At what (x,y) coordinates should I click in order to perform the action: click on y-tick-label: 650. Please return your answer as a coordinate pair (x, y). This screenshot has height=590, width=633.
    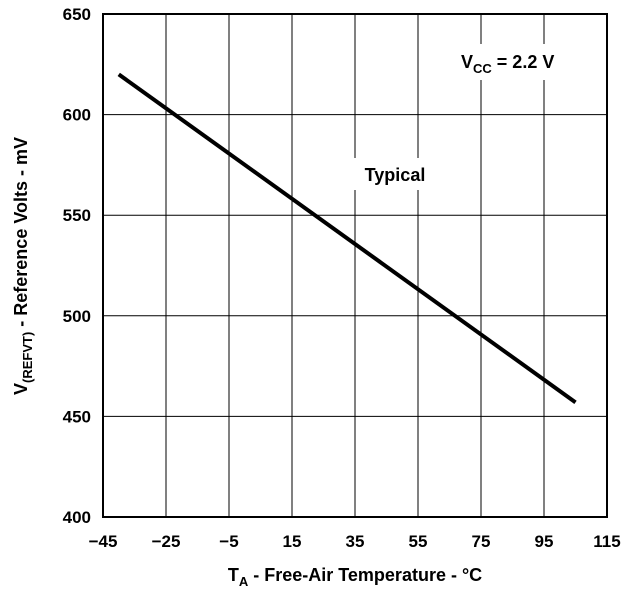
    Looking at the image, I should click on (77, 14).